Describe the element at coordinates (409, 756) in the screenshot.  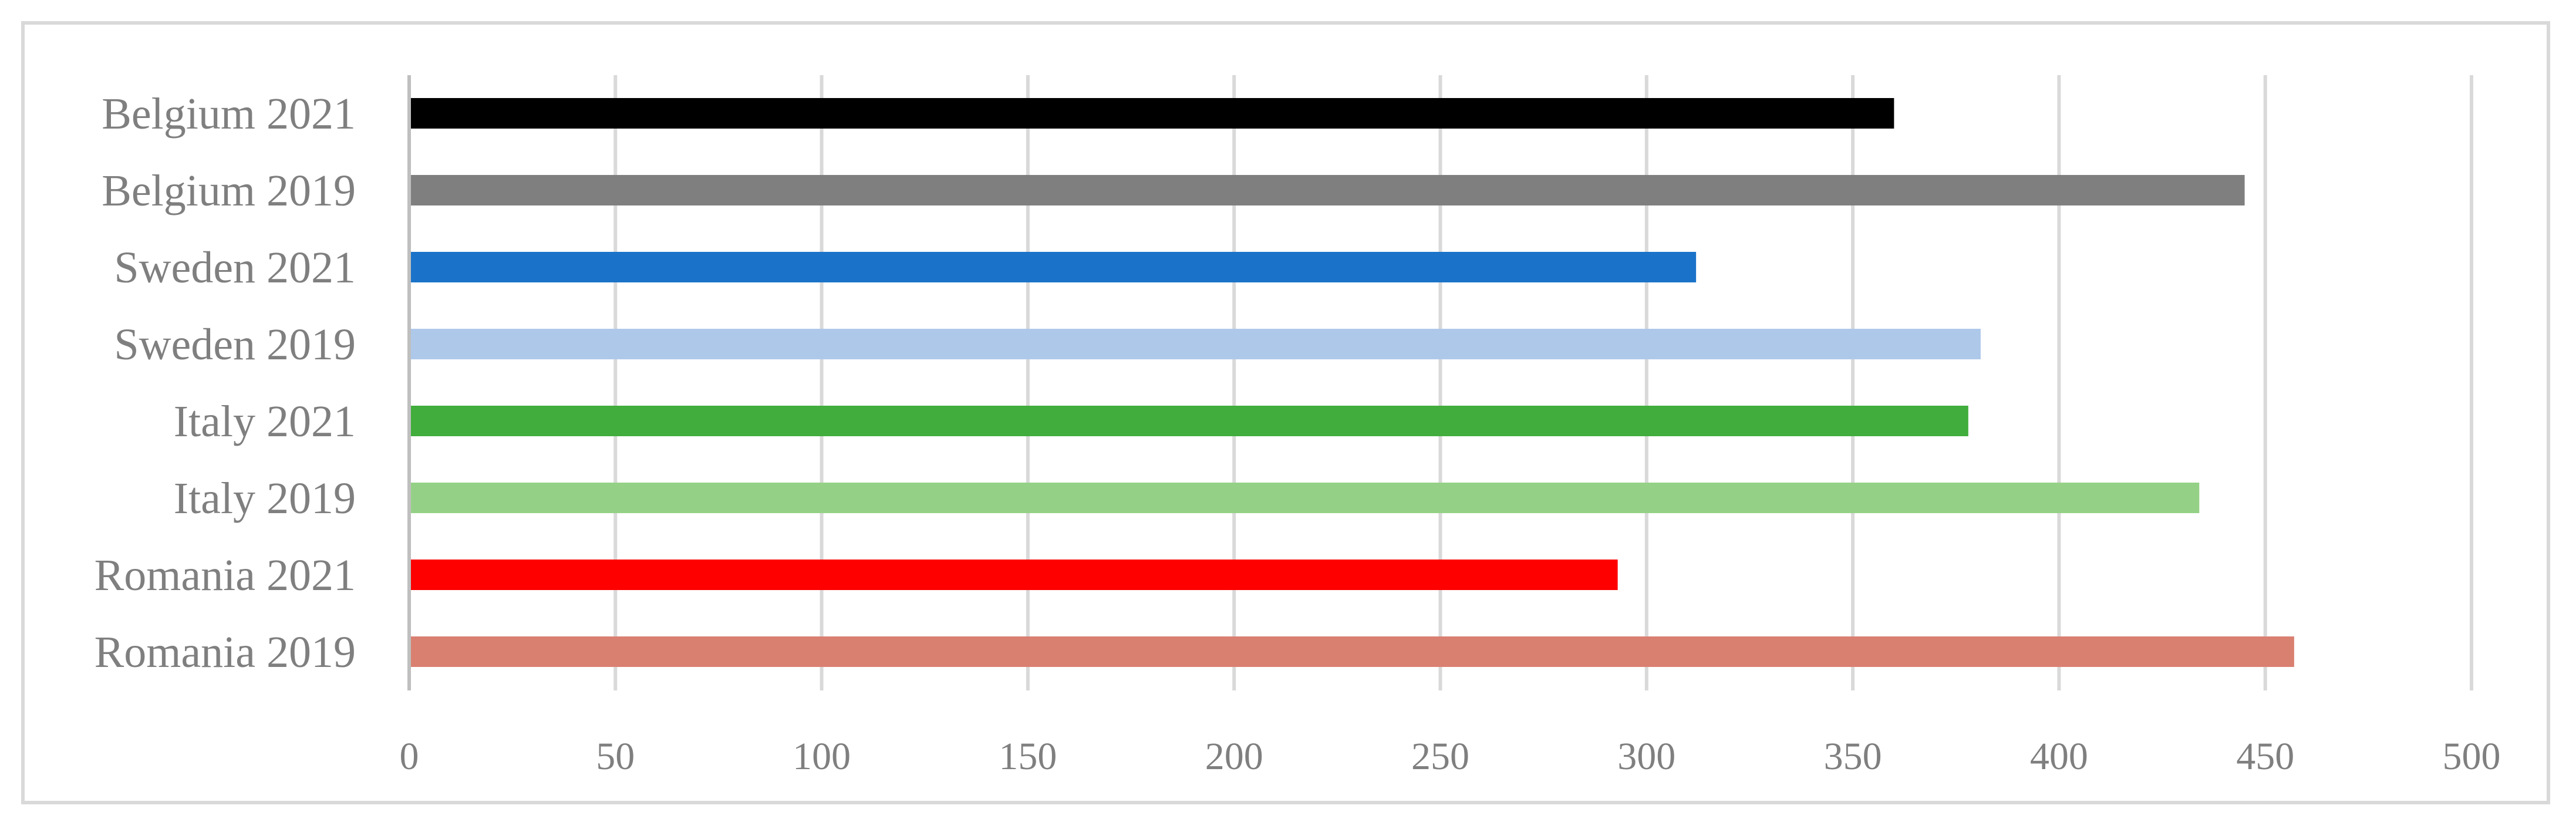
I see `x-tick-label: 0` at that location.